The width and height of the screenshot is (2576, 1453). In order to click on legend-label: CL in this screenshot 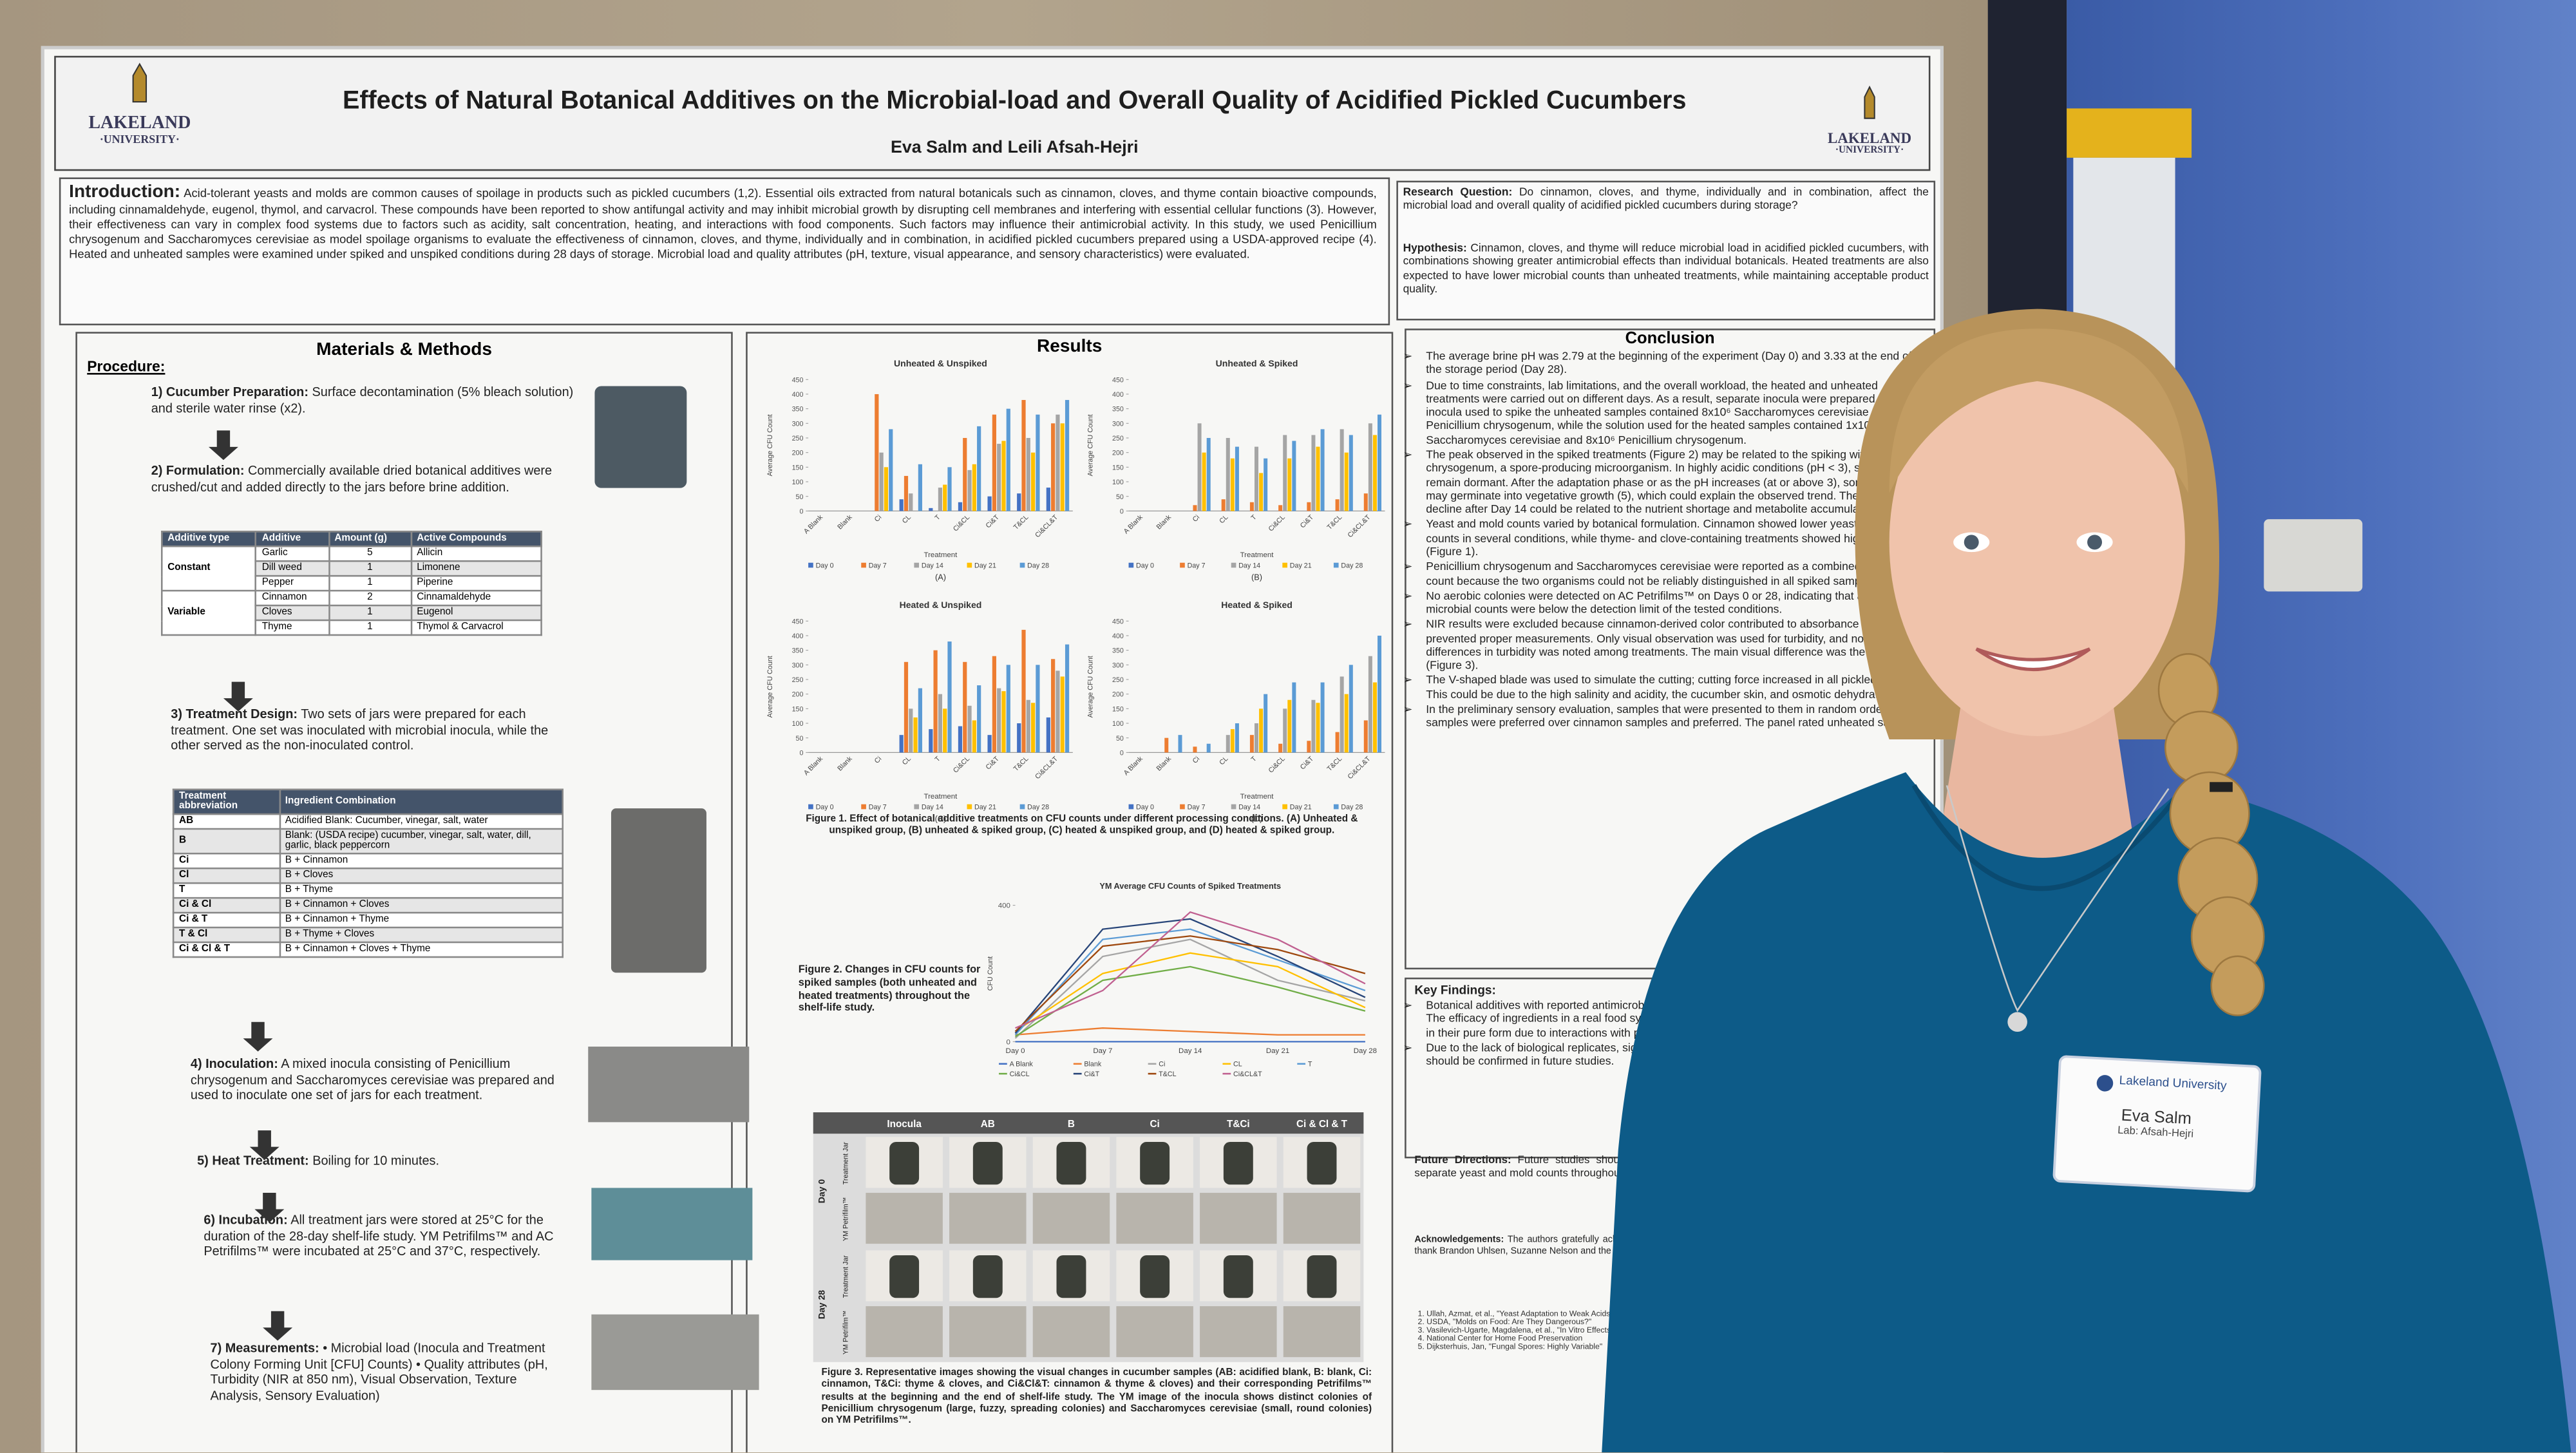, I will do `click(1237, 1064)`.